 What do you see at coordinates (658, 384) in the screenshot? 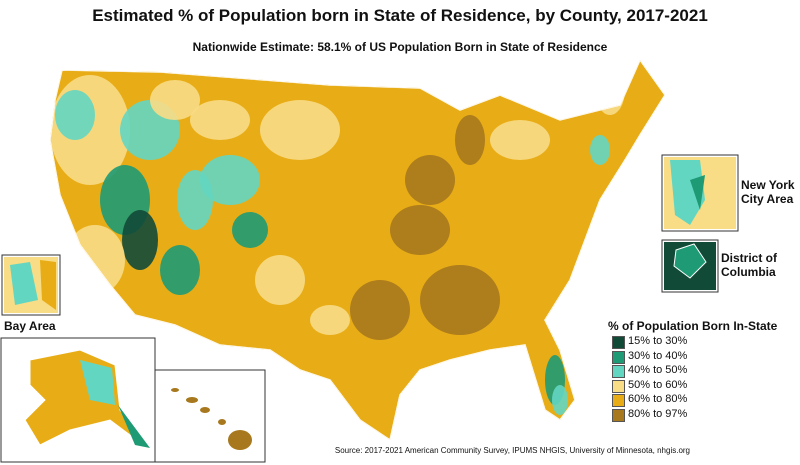
I see `legend-label: 50% to 60%` at bounding box center [658, 384].